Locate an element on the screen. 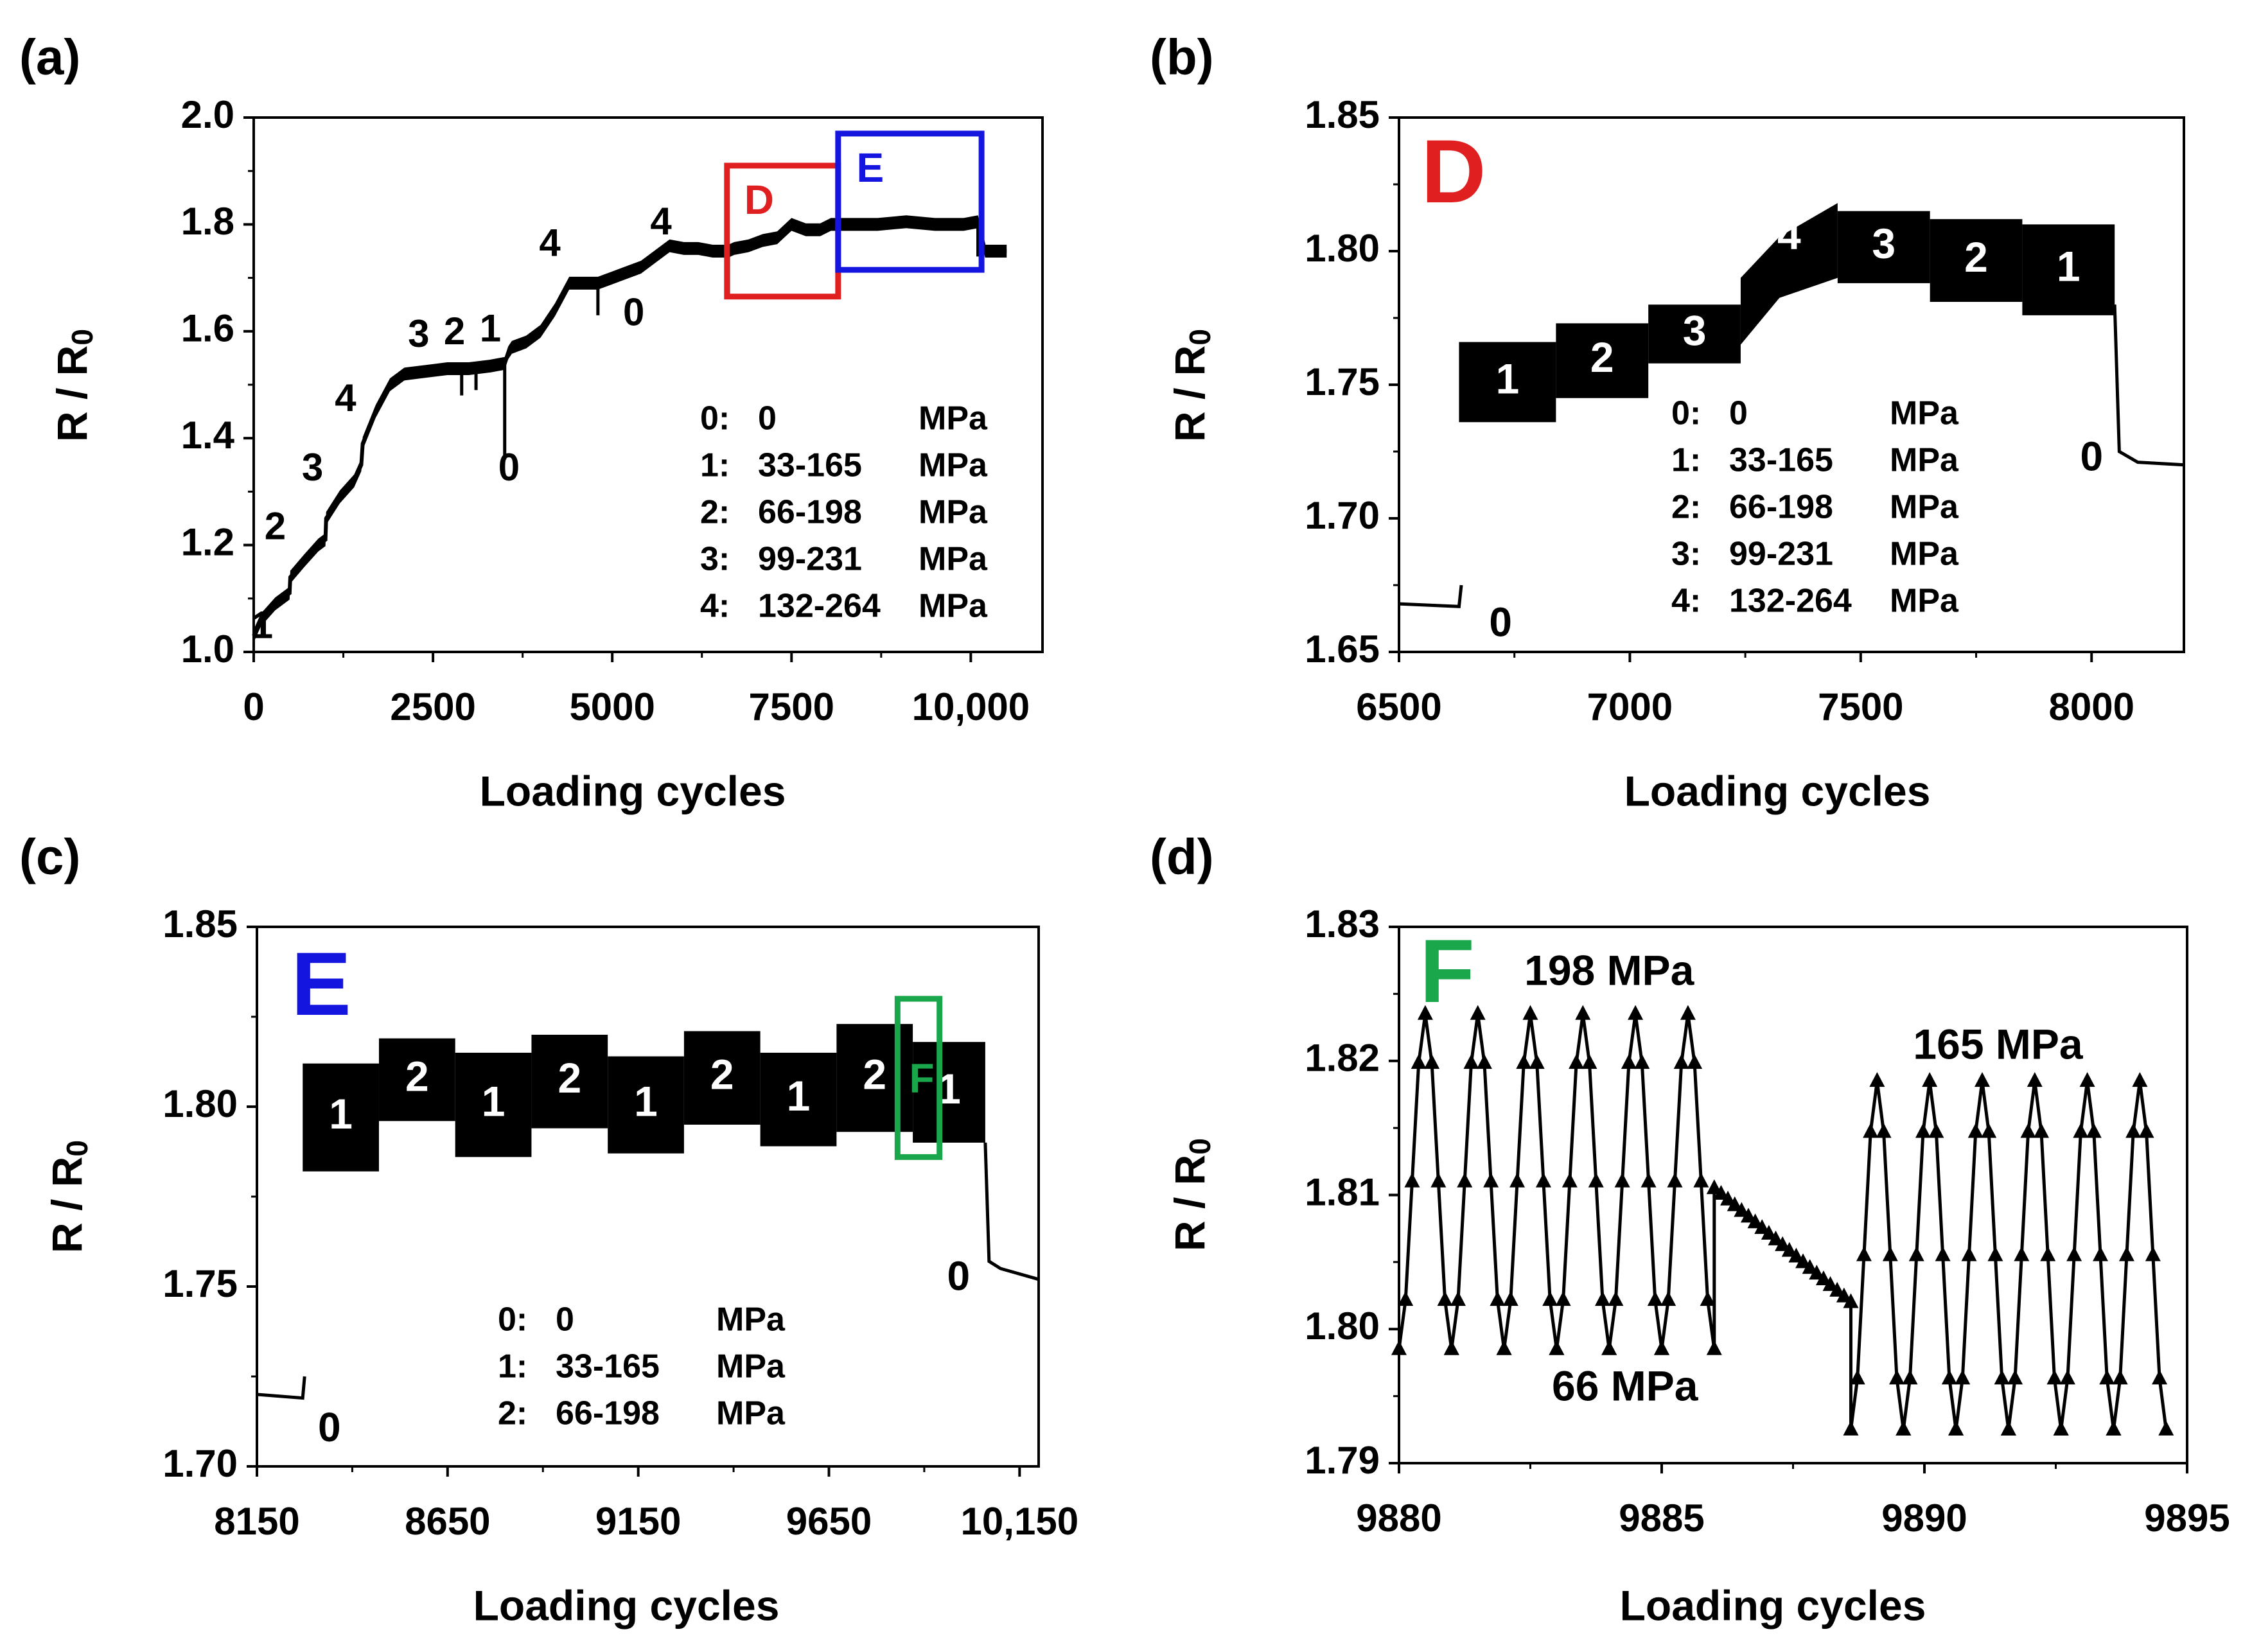 This screenshot has height=1652, width=2252. zoom-box-label: D is located at coordinates (759, 200).